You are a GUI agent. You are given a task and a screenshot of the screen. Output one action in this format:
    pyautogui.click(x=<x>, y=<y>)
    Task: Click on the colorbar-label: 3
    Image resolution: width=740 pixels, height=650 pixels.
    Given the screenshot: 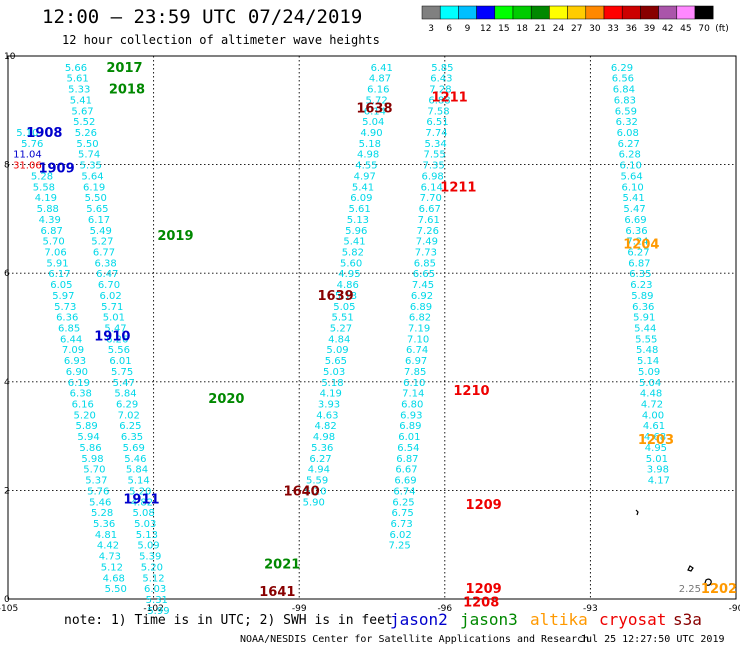 What is the action you would take?
    pyautogui.click(x=431, y=29)
    